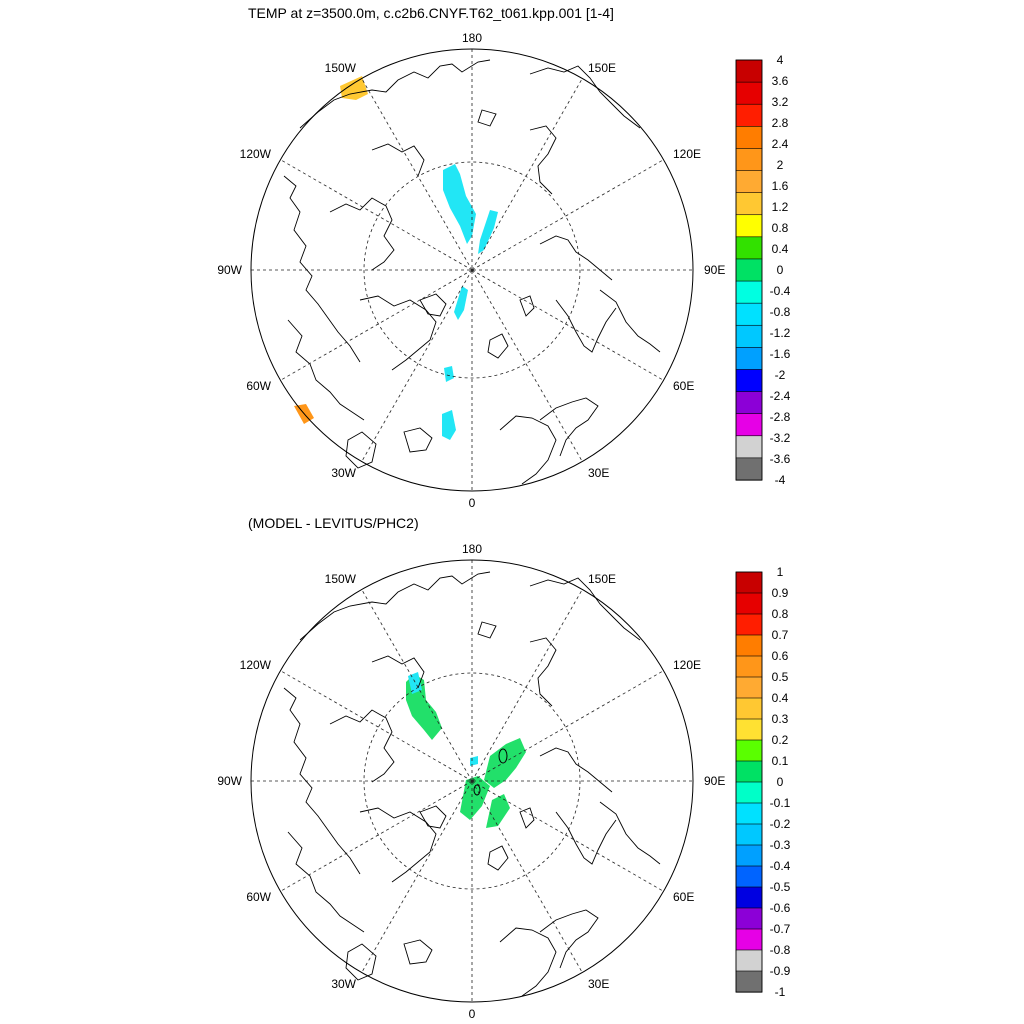 The width and height of the screenshot is (1024, 1024). Describe the element at coordinates (780, 887) in the screenshot. I see `bottom-colorbar-label: -0.5` at that location.